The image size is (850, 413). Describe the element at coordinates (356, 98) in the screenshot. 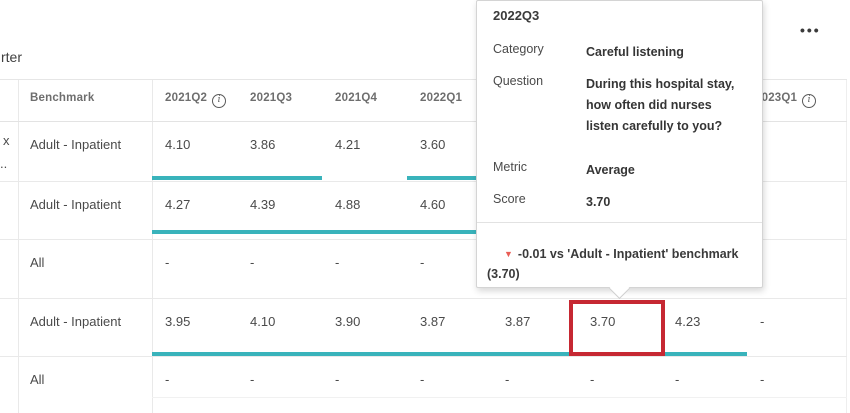

I see `column-header-label: 2021Q4` at that location.